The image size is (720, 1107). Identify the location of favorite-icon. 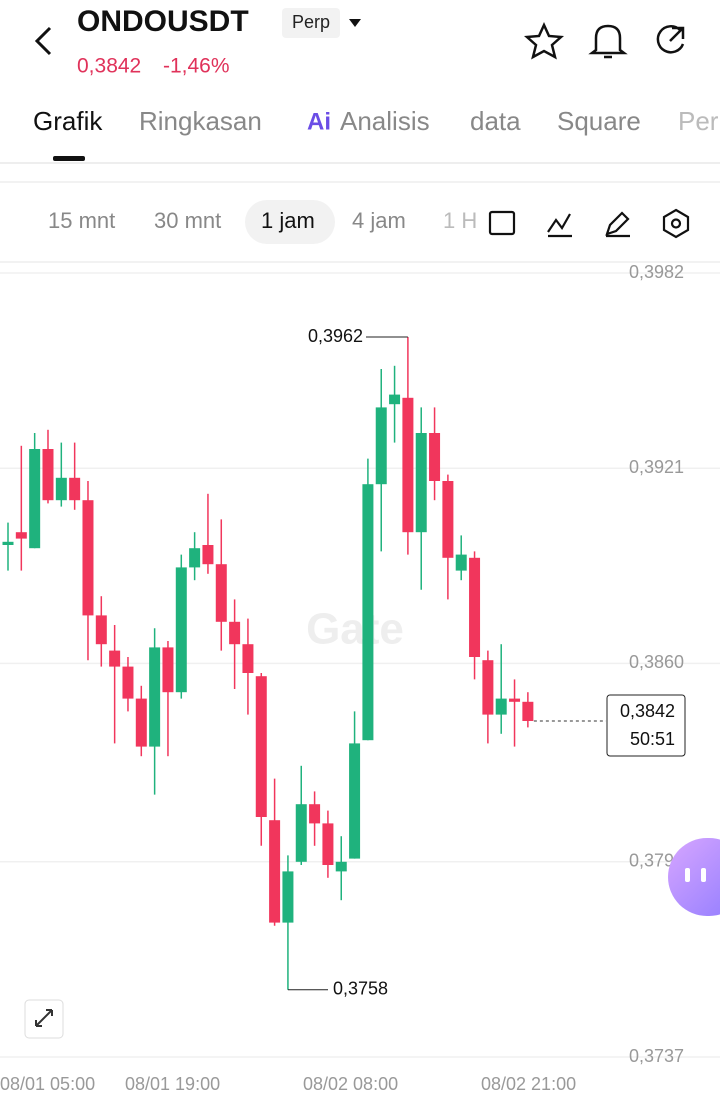
(544, 40).